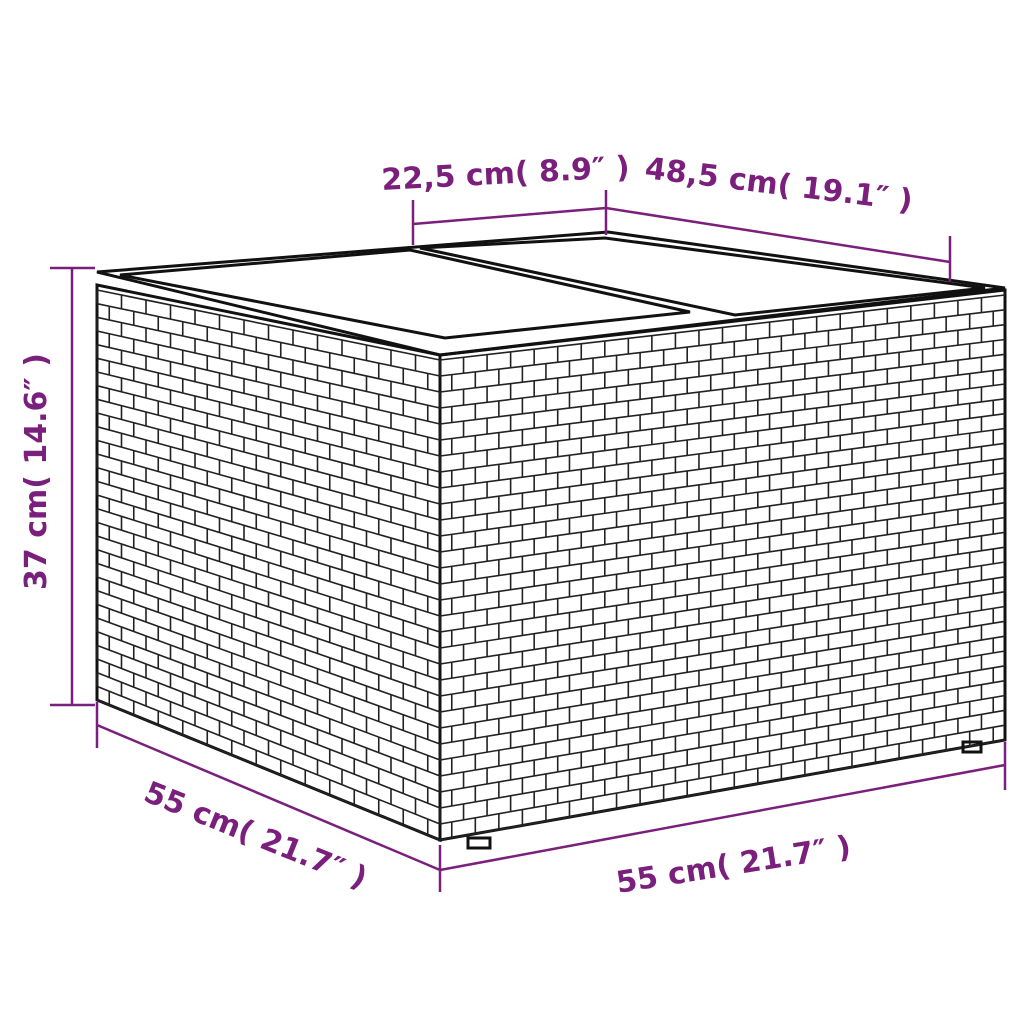  Describe the element at coordinates (779, 185) in the screenshot. I see `label-top-depth: 48,5 cm( 19.1″ )` at that location.